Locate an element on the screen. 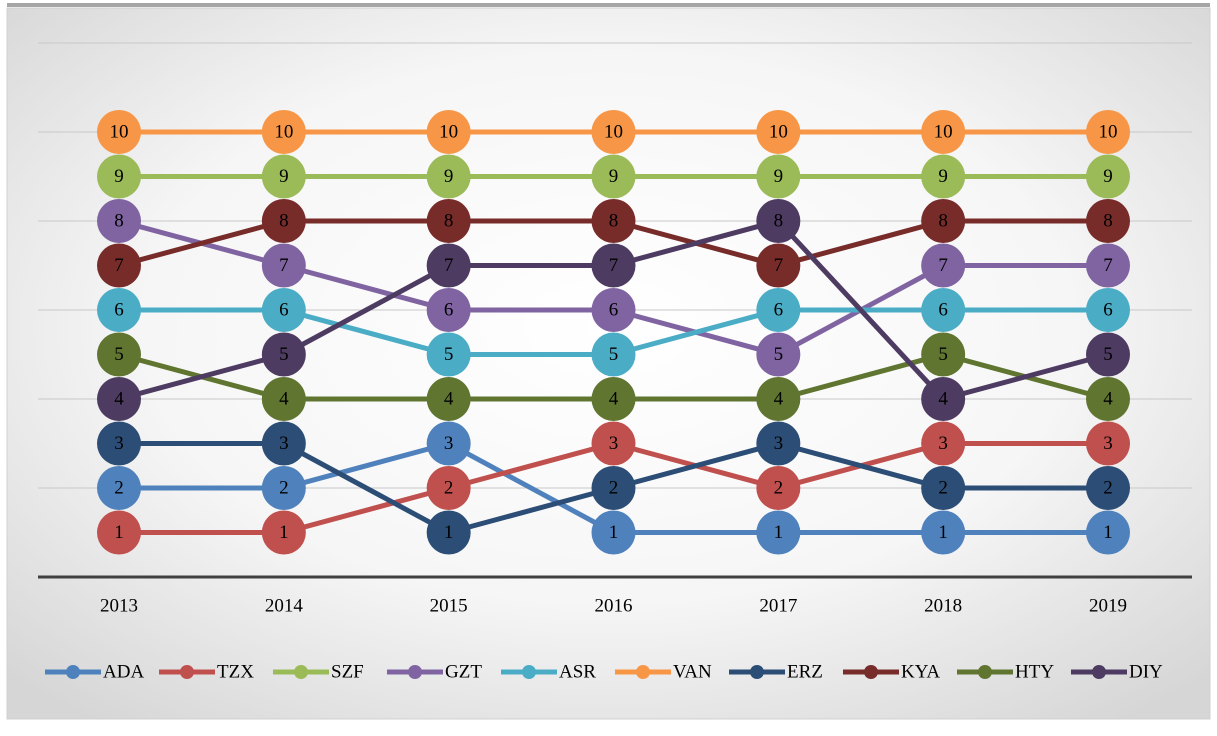 Image resolution: width=1217 pixels, height=736 pixels. legend-label: ADA is located at coordinates (123, 671).